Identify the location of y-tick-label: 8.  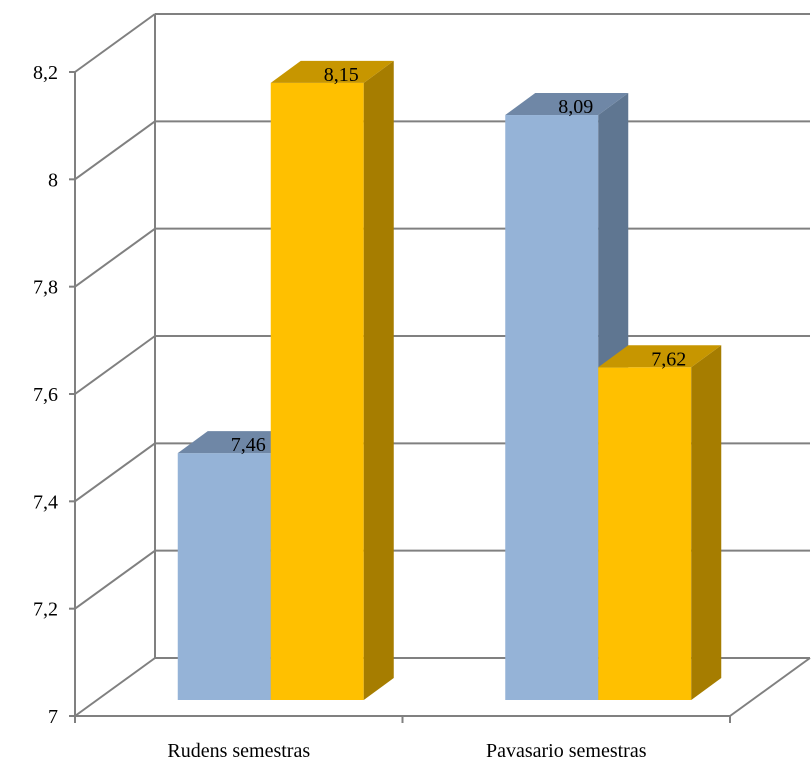
(53, 180).